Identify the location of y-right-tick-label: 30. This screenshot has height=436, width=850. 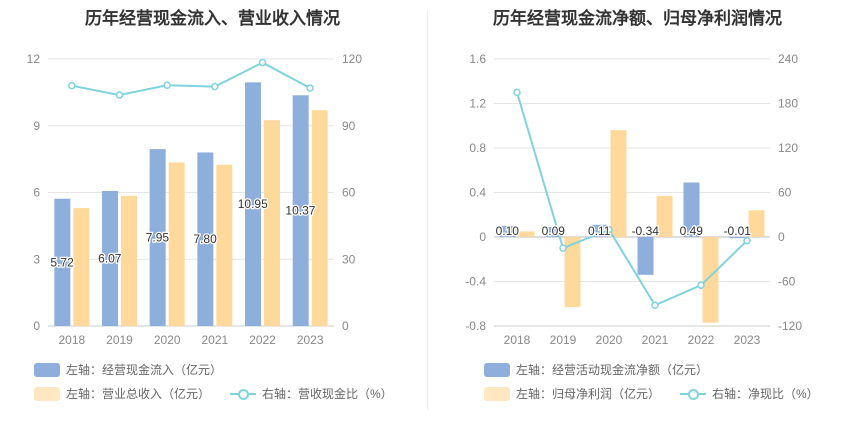
(349, 259).